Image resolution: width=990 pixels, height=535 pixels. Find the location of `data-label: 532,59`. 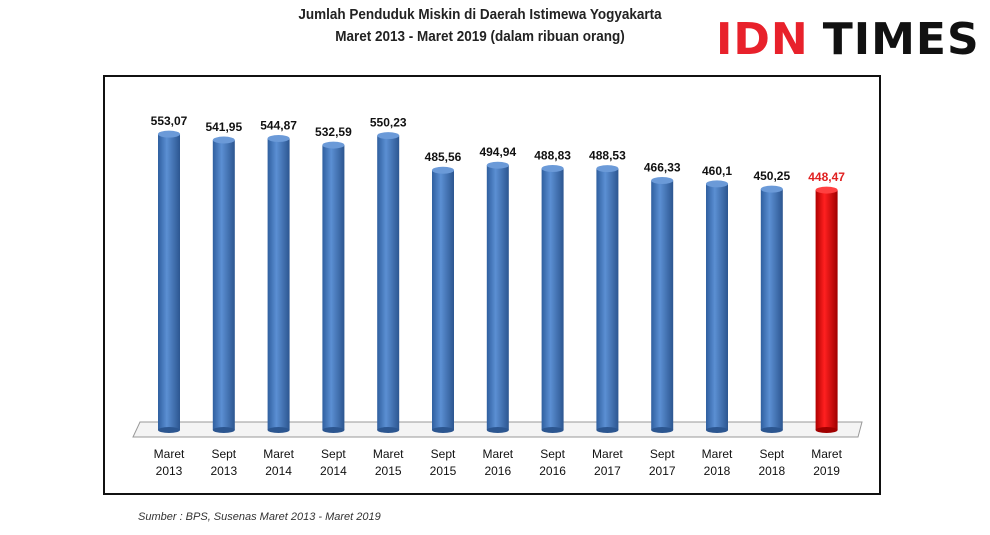

data-label: 532,59 is located at coordinates (333, 132).